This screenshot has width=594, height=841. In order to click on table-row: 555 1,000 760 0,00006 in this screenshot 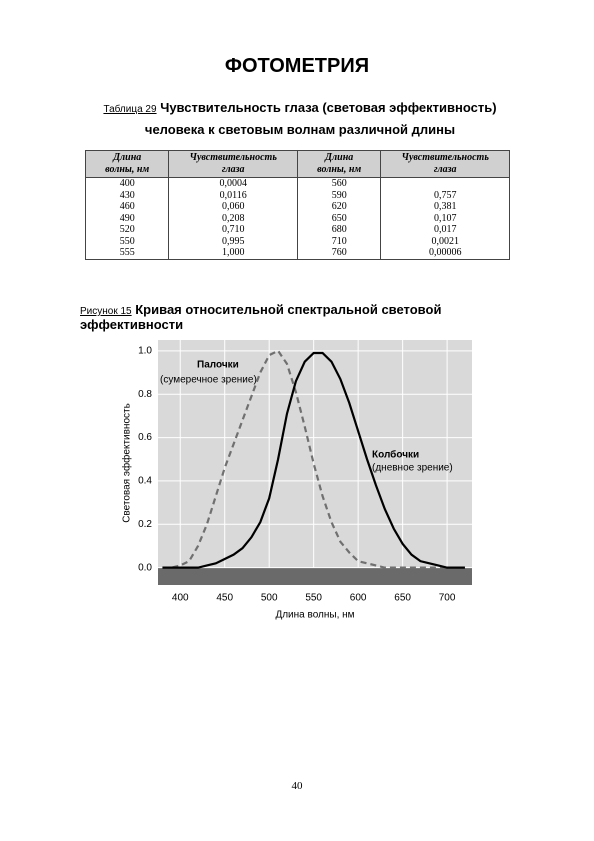, I will do `click(297, 253)`.